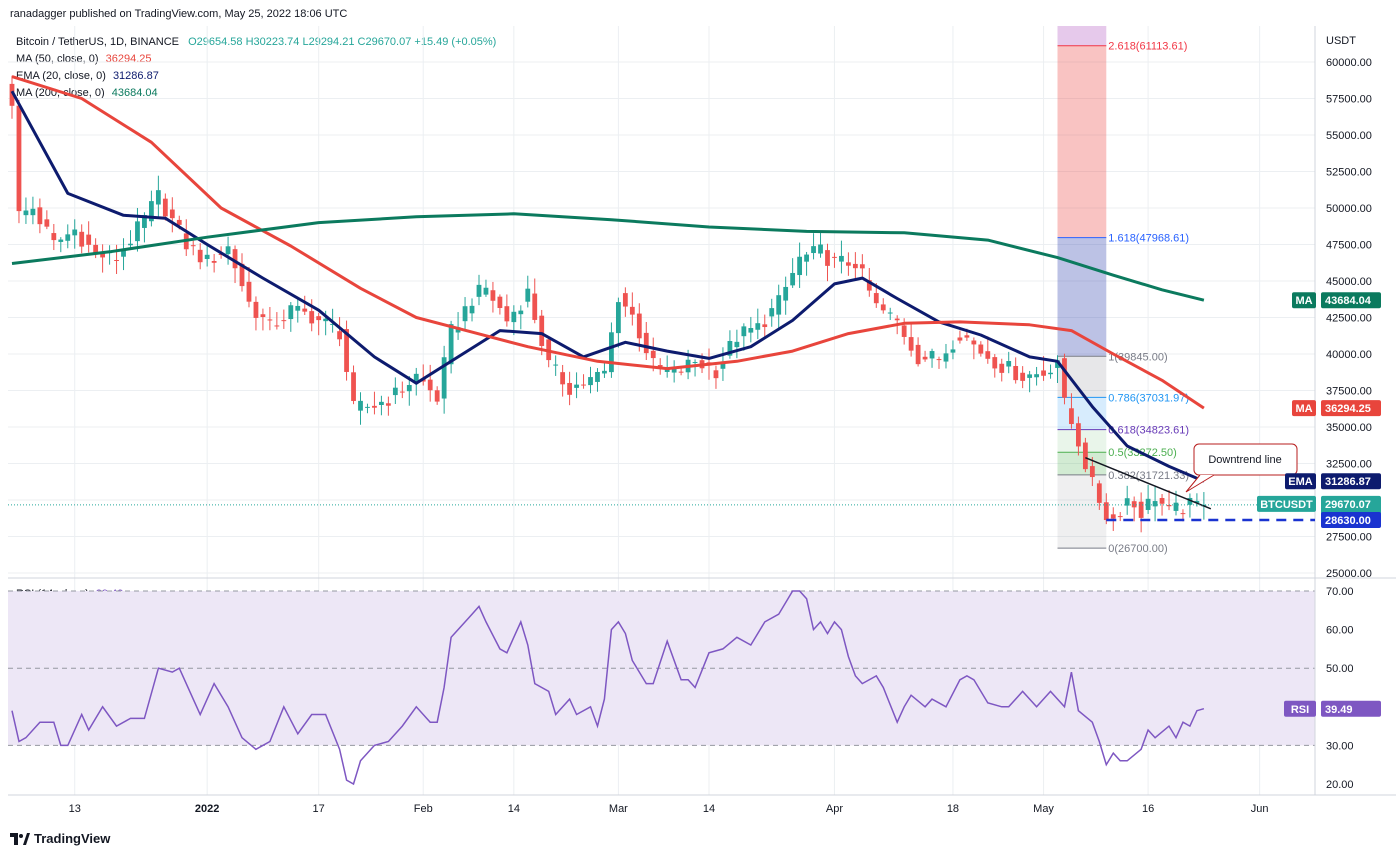  What do you see at coordinates (1349, 209) in the screenshot?
I see `price-tick-label: 50000.00` at bounding box center [1349, 209].